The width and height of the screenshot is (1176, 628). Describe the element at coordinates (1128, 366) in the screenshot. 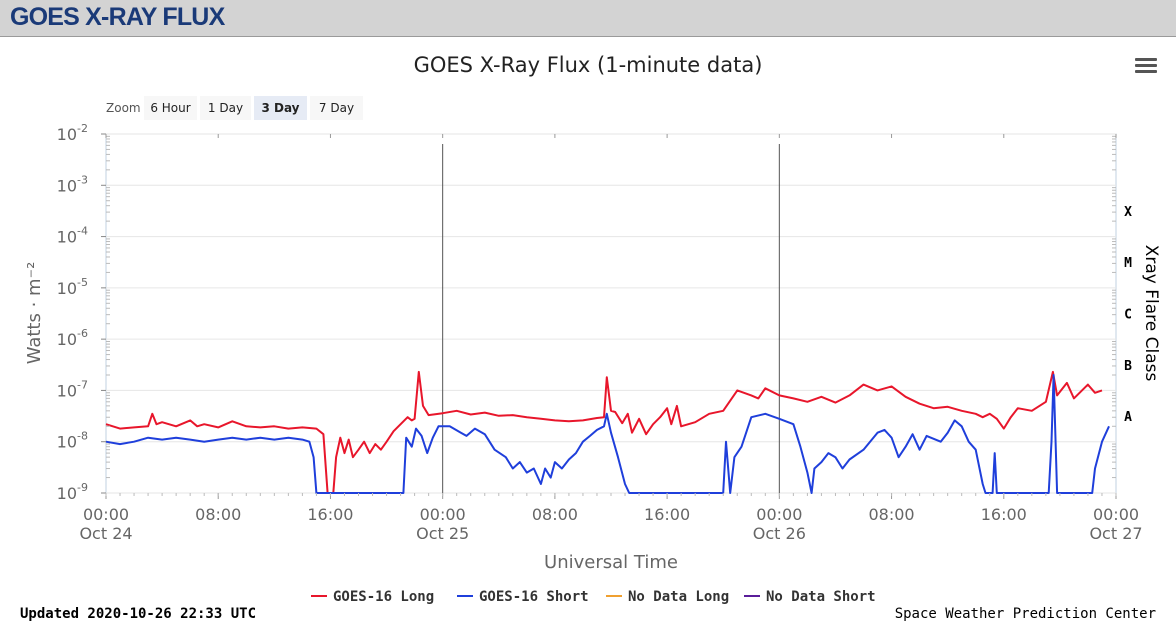

I see `flare-class-label: B` at that location.